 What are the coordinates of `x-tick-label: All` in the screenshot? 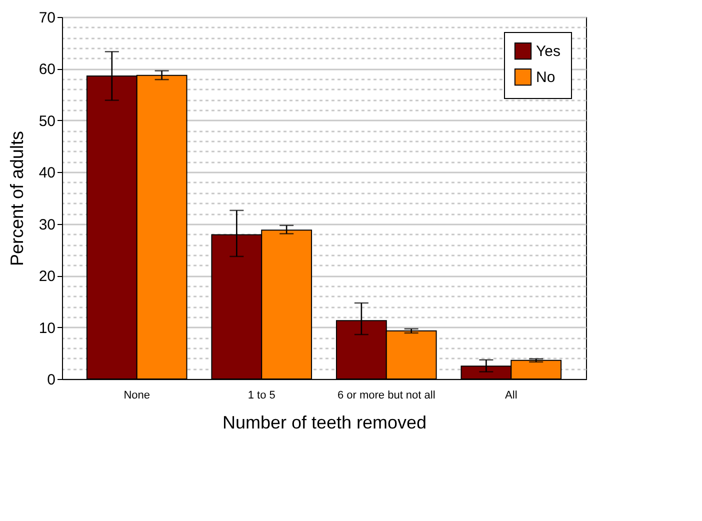 It's located at (511, 396).